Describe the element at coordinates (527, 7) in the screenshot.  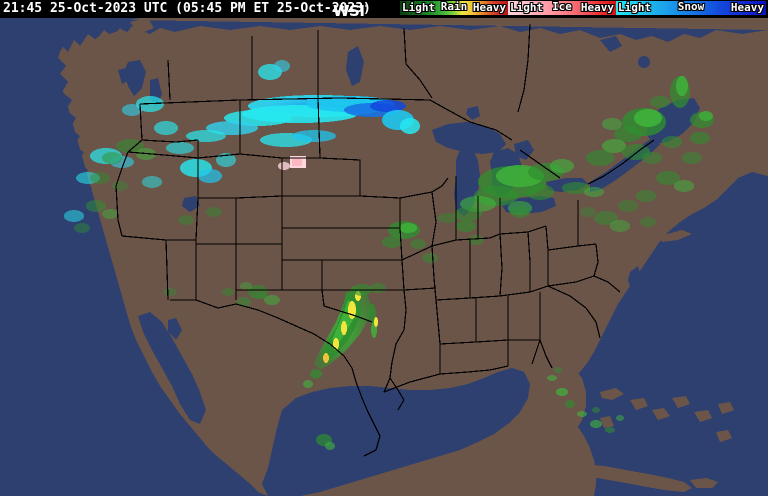
I see `legend-ice-light-label: Light` at that location.